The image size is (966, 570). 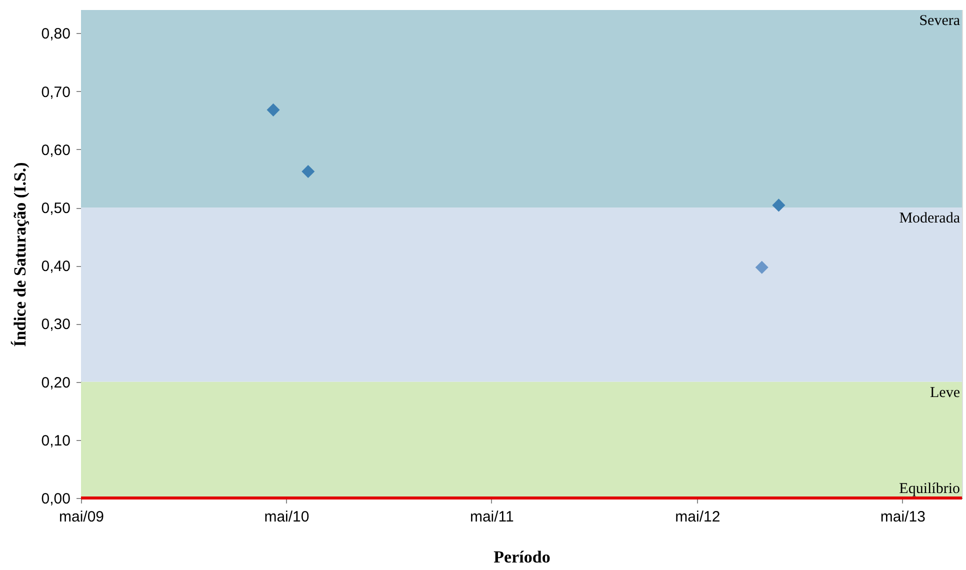 I want to click on y-tick-label: 0,60, so click(x=55, y=150).